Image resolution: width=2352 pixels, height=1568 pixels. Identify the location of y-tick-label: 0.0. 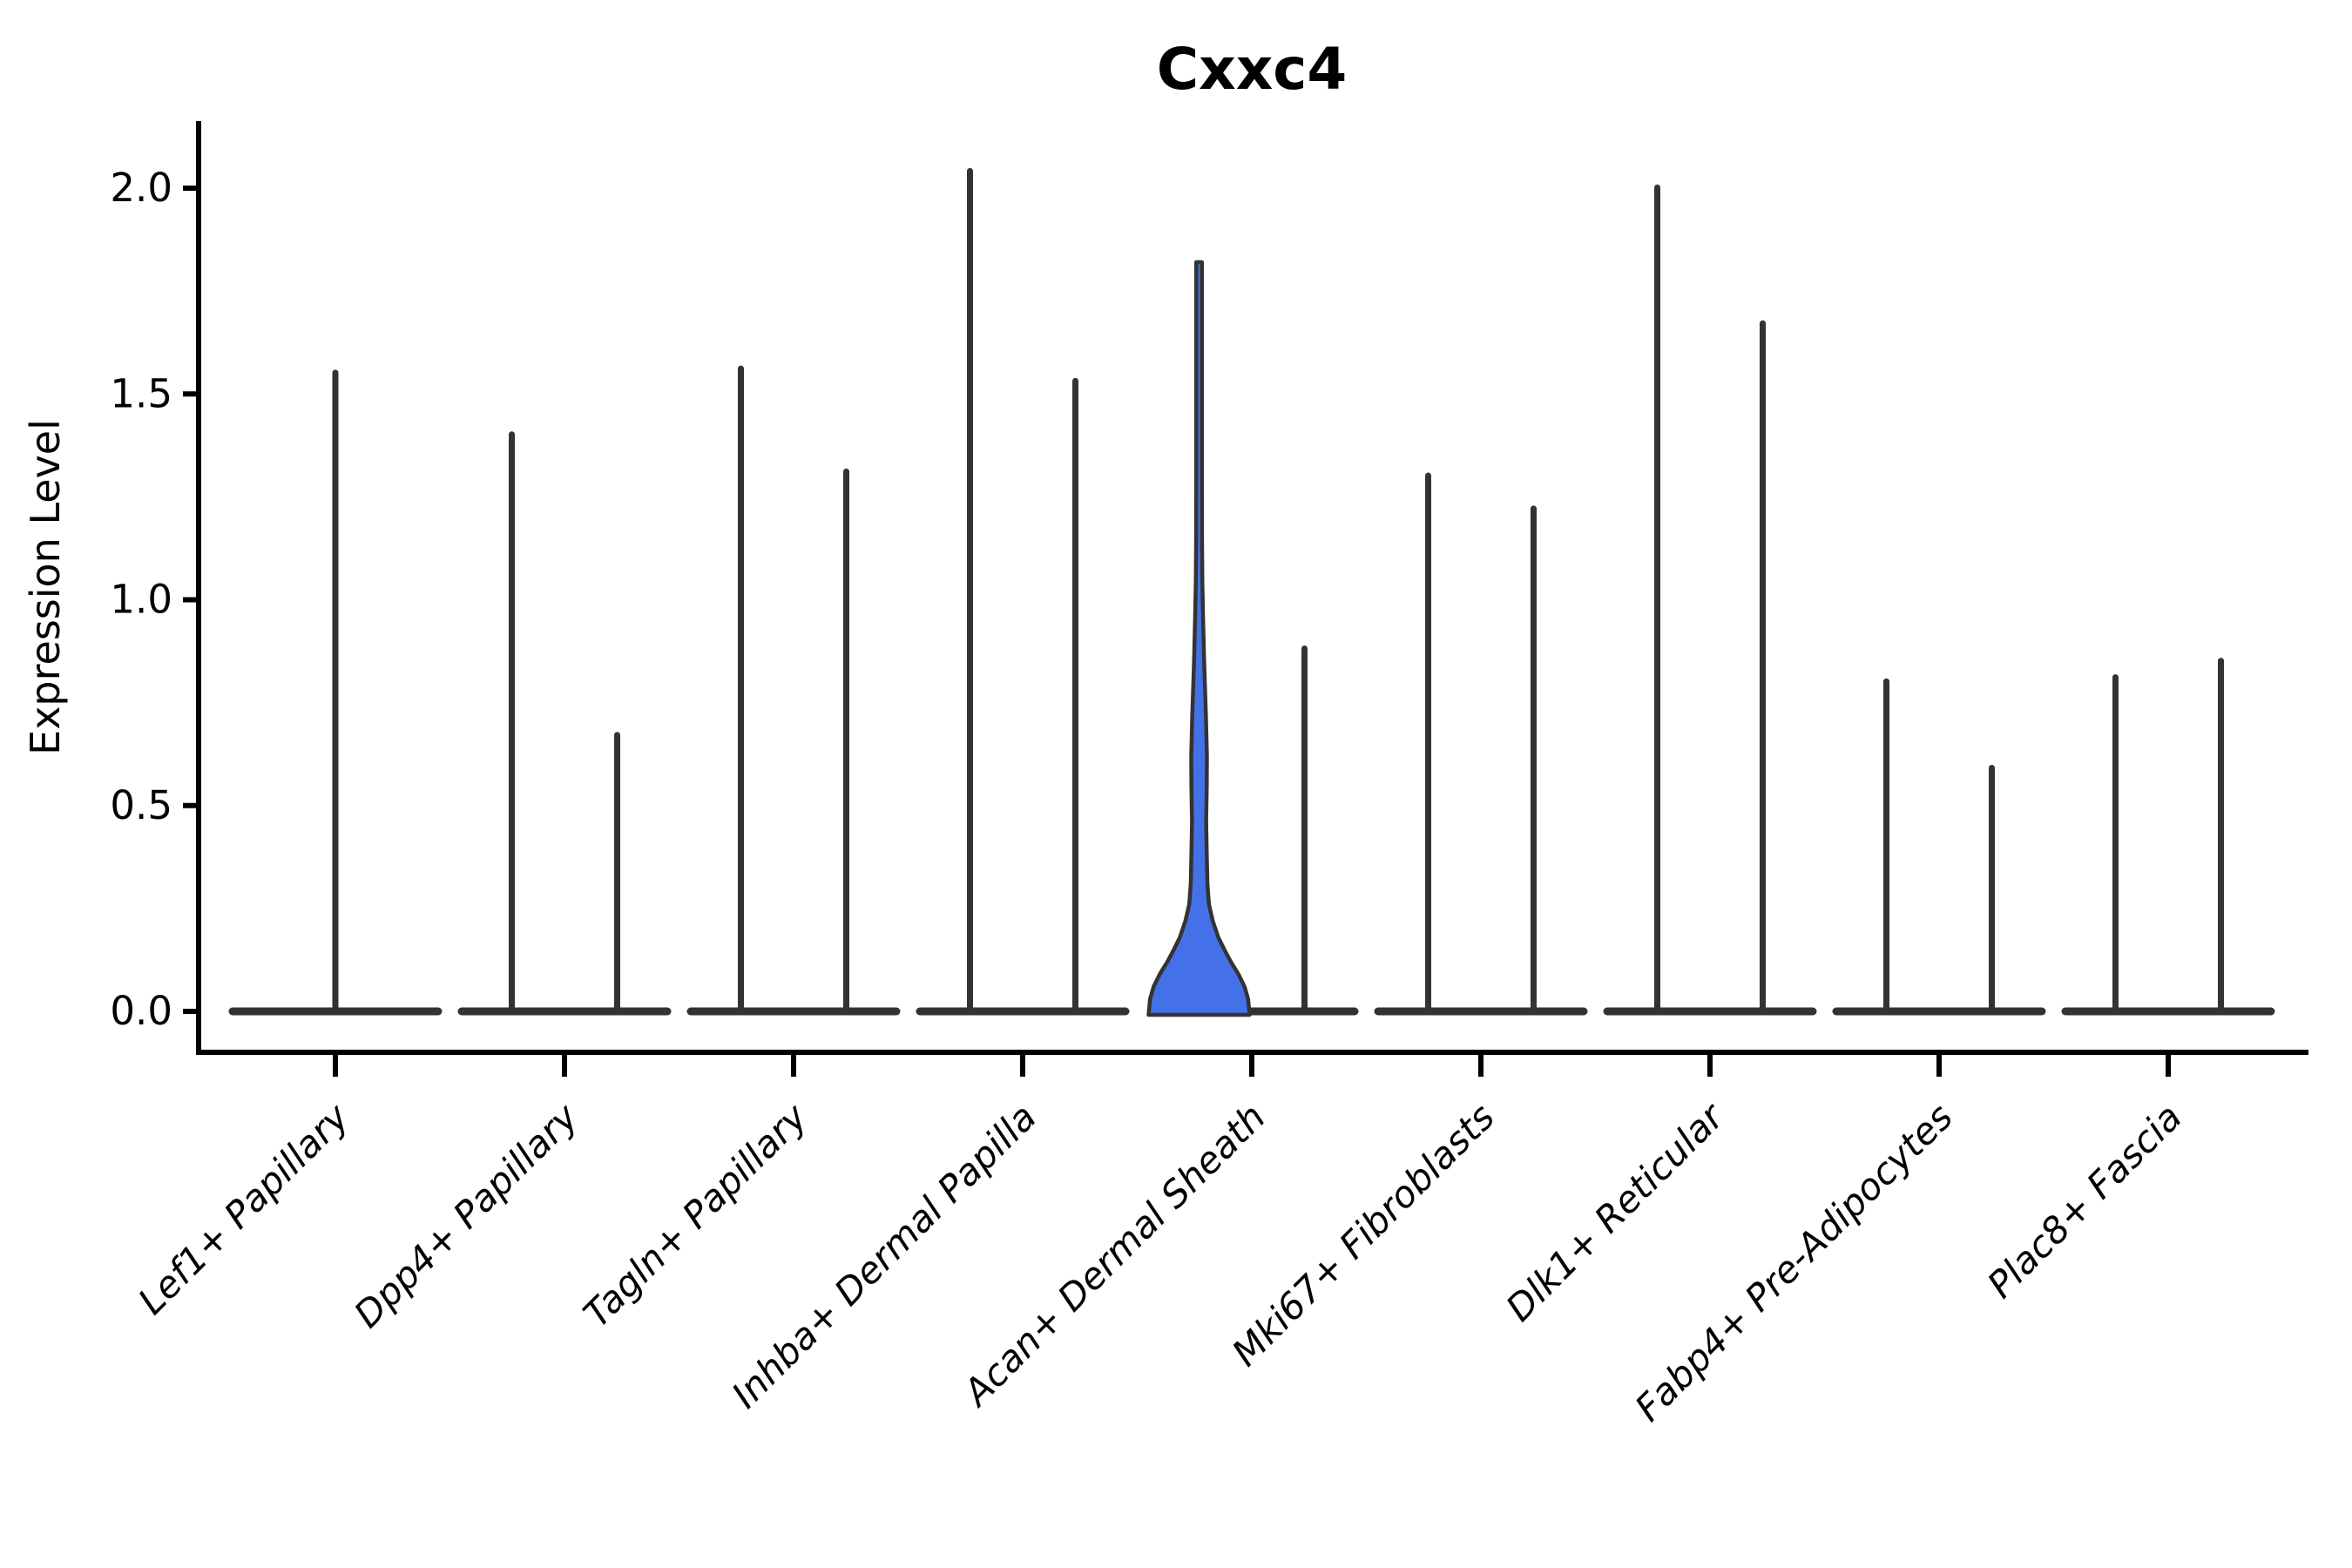
(141, 1011).